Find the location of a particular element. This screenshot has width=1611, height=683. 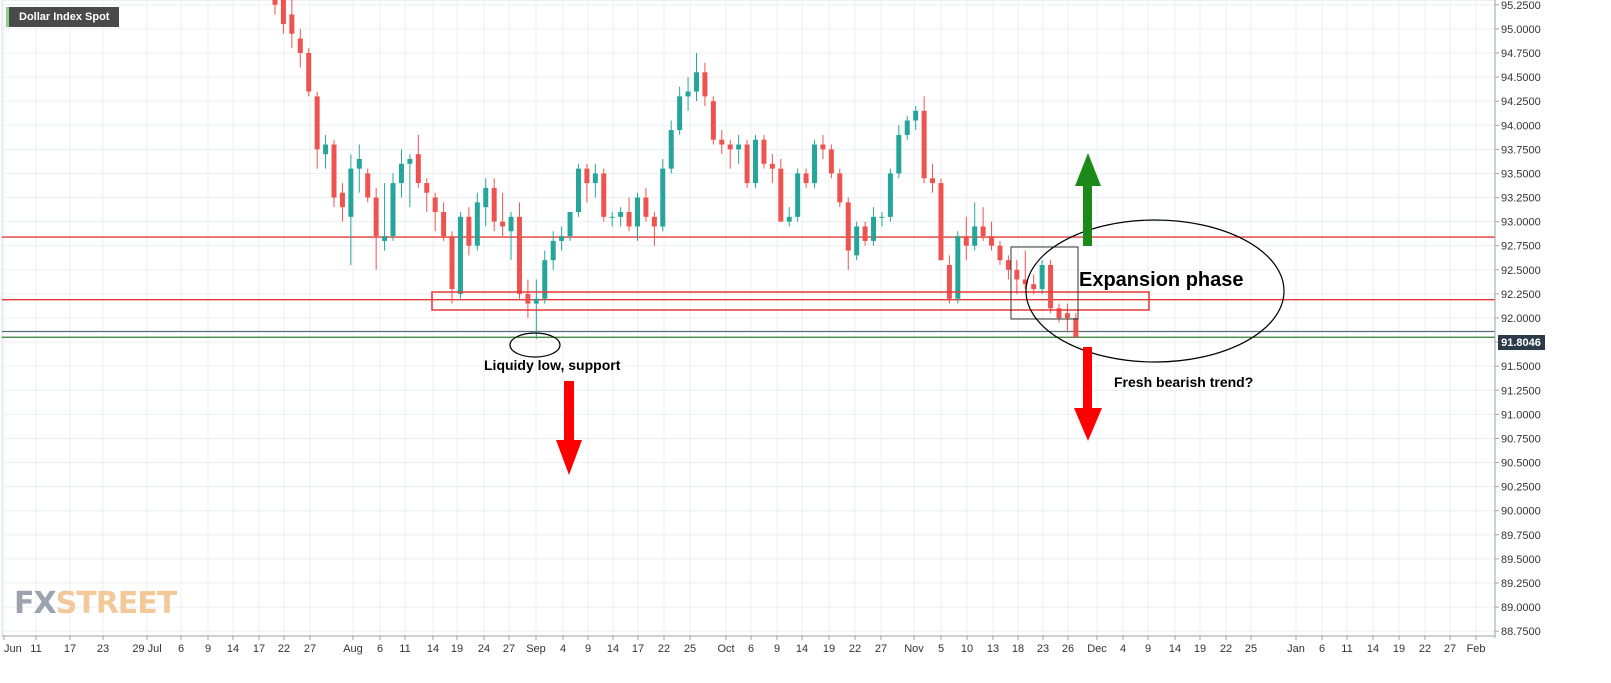

x-tick-label: 9 is located at coordinates (208, 649).